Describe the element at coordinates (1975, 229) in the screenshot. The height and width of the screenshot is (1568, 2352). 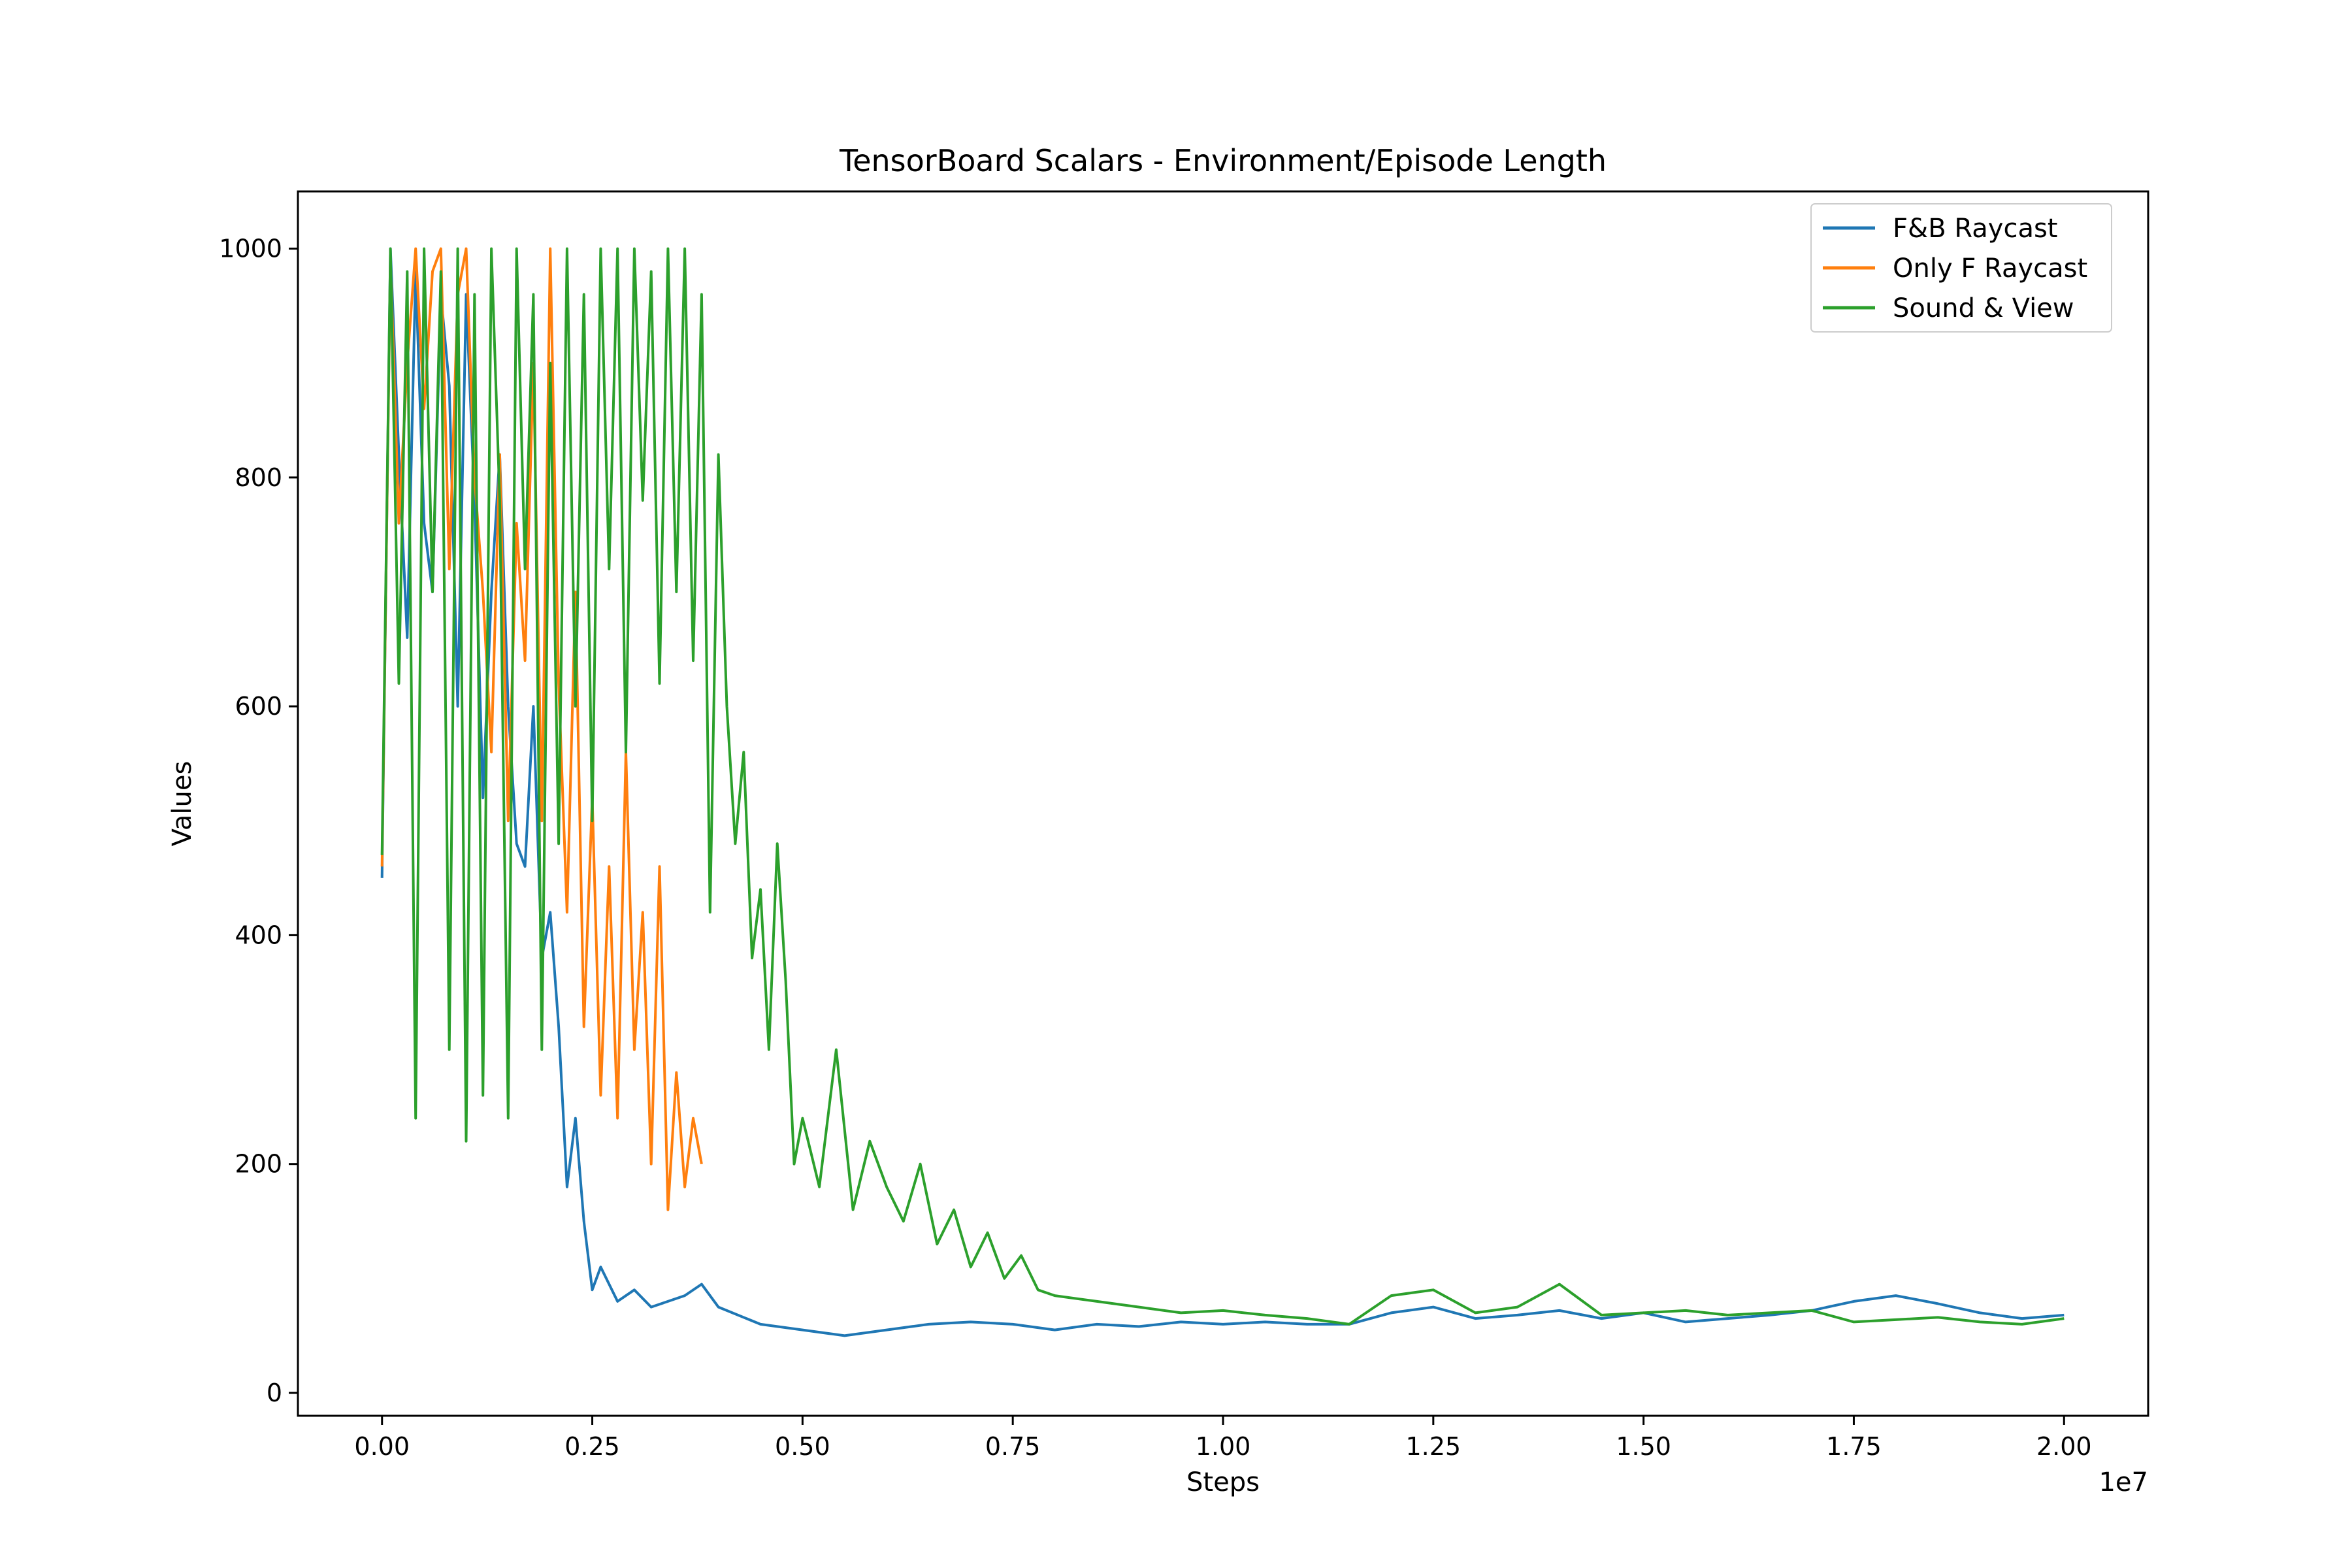
I see `legend-label-1: F&B Raycast` at that location.